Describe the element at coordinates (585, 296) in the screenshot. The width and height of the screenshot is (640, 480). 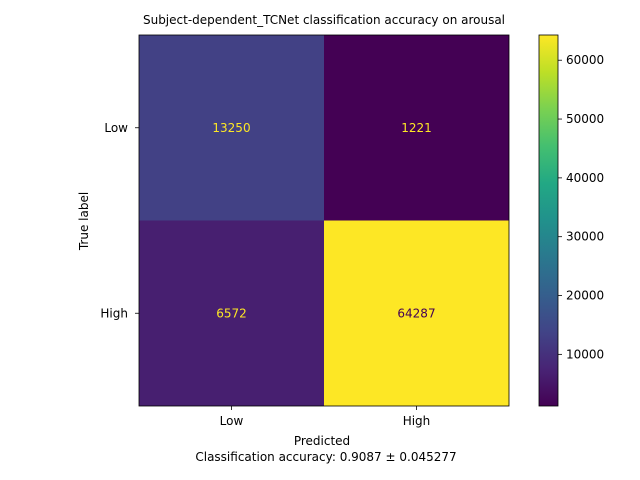
I see `colorbar-tick-label: 20000` at that location.